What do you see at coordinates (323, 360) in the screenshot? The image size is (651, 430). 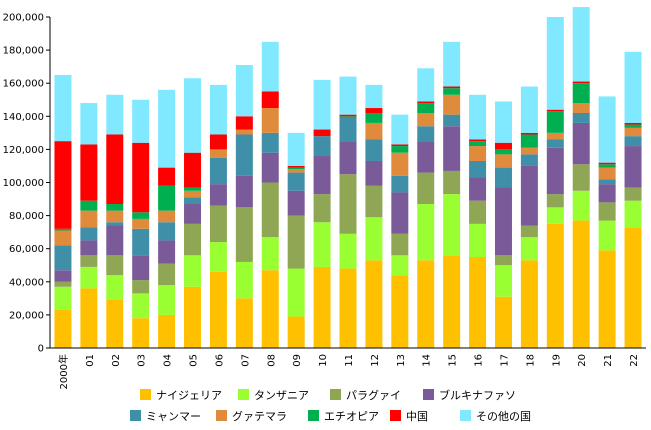 I see `x-tick-label: 10` at bounding box center [323, 360].